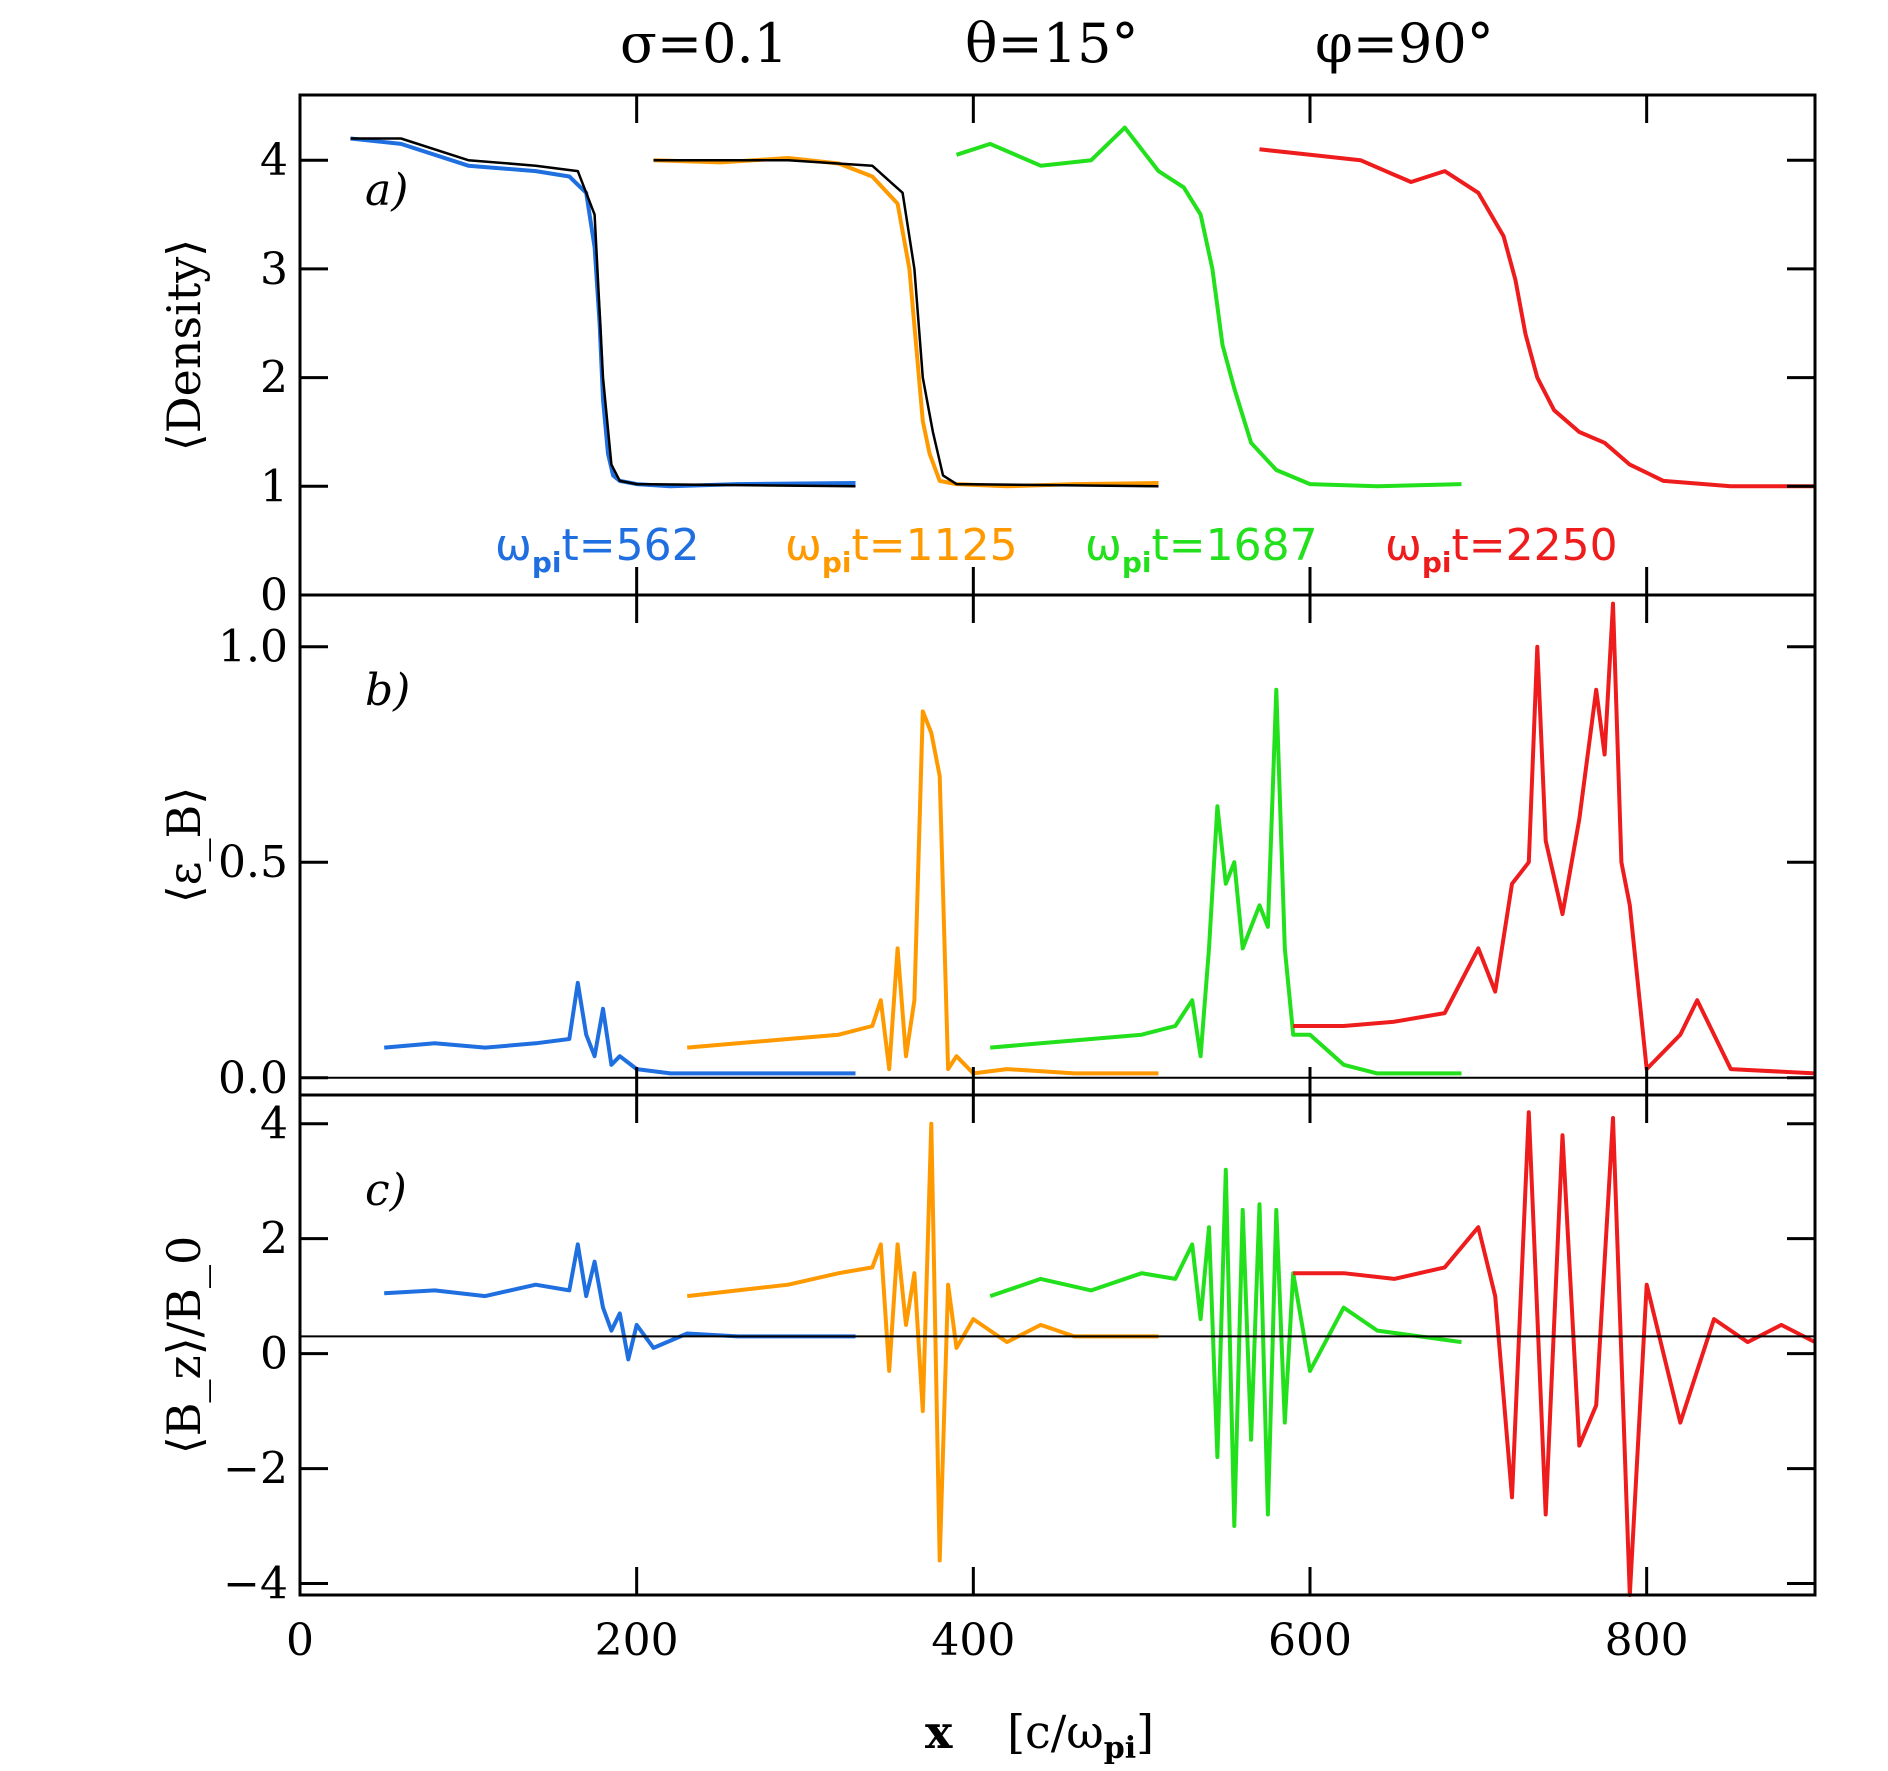 Image resolution: width=1888 pixels, height=1771 pixels. Describe the element at coordinates (274, 378) in the screenshot. I see `y-tick-label-0-2: 2` at that location.